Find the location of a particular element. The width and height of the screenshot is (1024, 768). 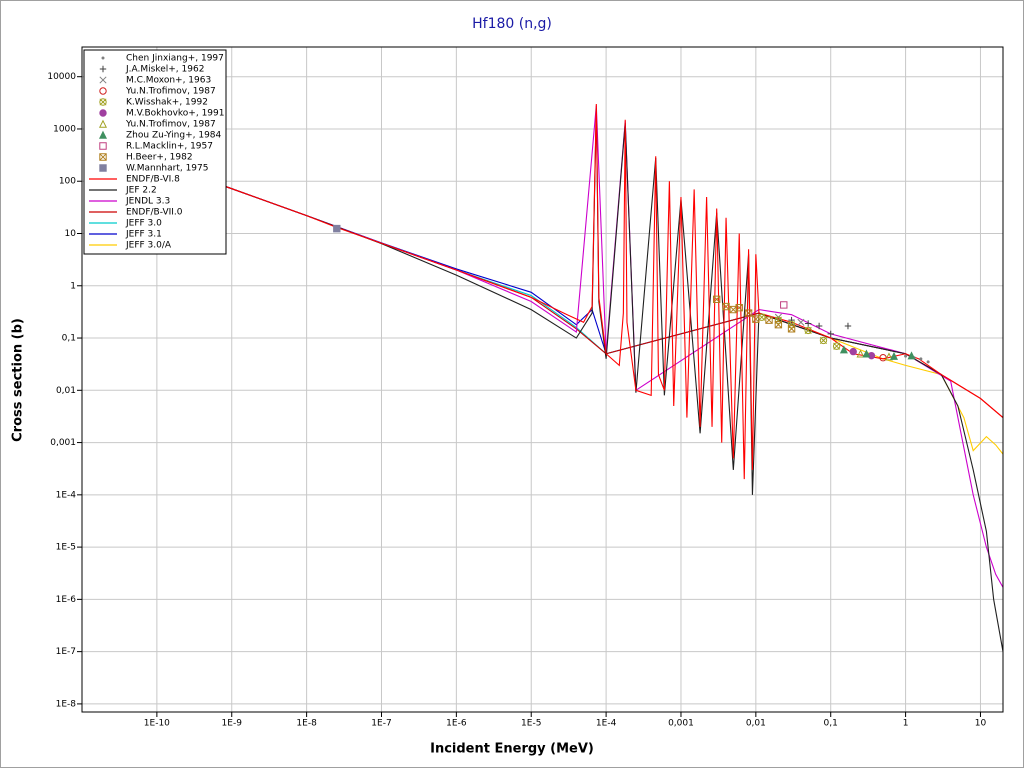

y-tick-label: 10000 is located at coordinates (61, 77).